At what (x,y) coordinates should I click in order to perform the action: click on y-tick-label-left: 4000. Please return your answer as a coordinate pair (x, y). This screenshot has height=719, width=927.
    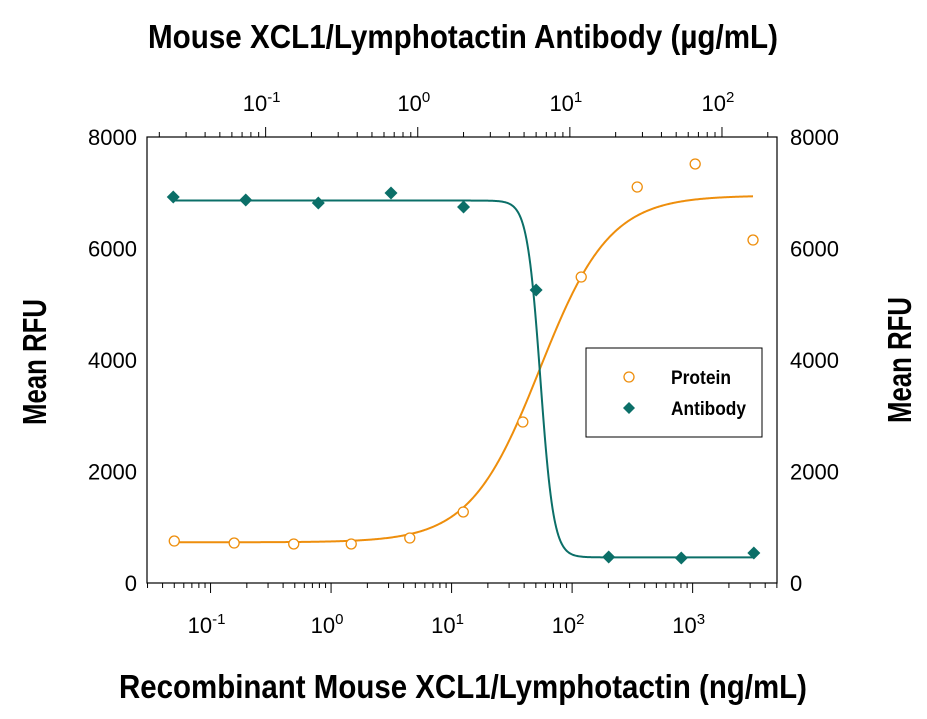
    Looking at the image, I should click on (112, 360).